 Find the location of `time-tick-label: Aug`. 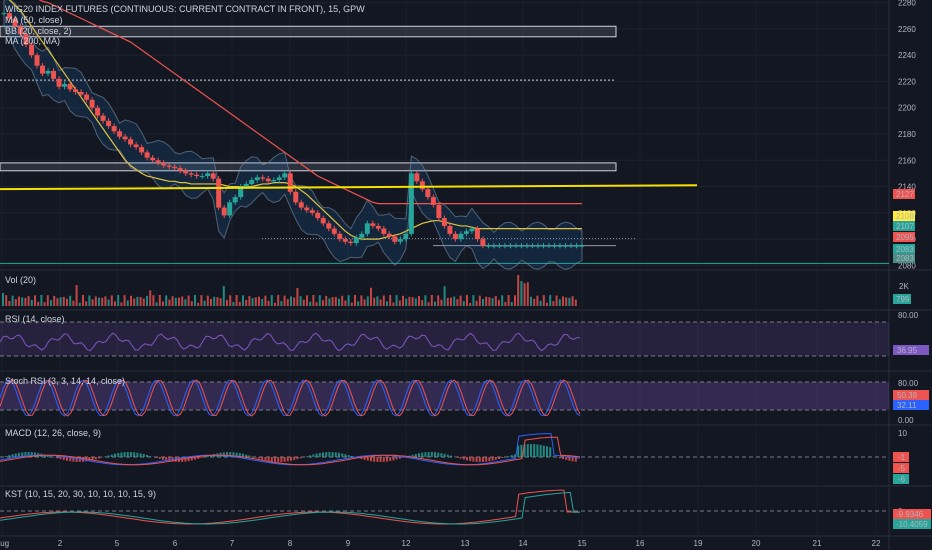

time-tick-label: Aug is located at coordinates (4, 543).